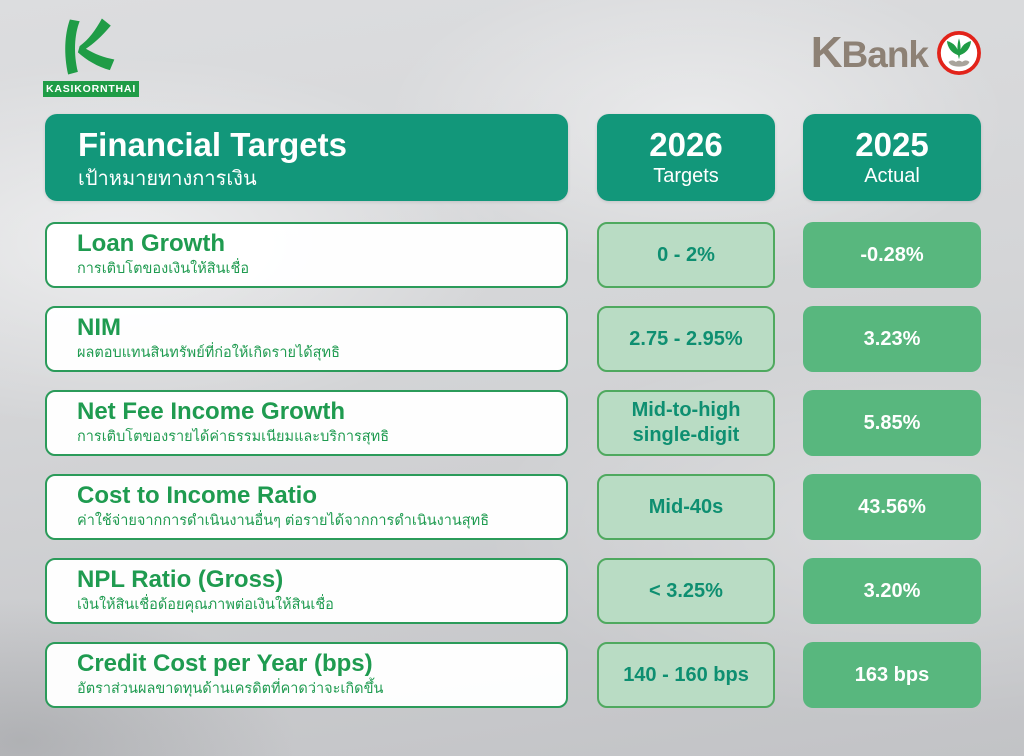 The width and height of the screenshot is (1024, 756). Describe the element at coordinates (197, 496) in the screenshot. I see `metric-name-en: Cost to Income Ratio` at that location.